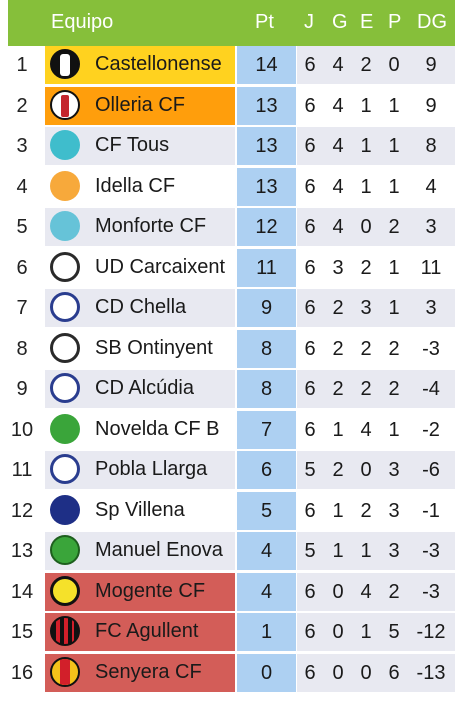 The image size is (473, 713). What do you see at coordinates (22, 591) in the screenshot?
I see `position-number: 14` at bounding box center [22, 591].